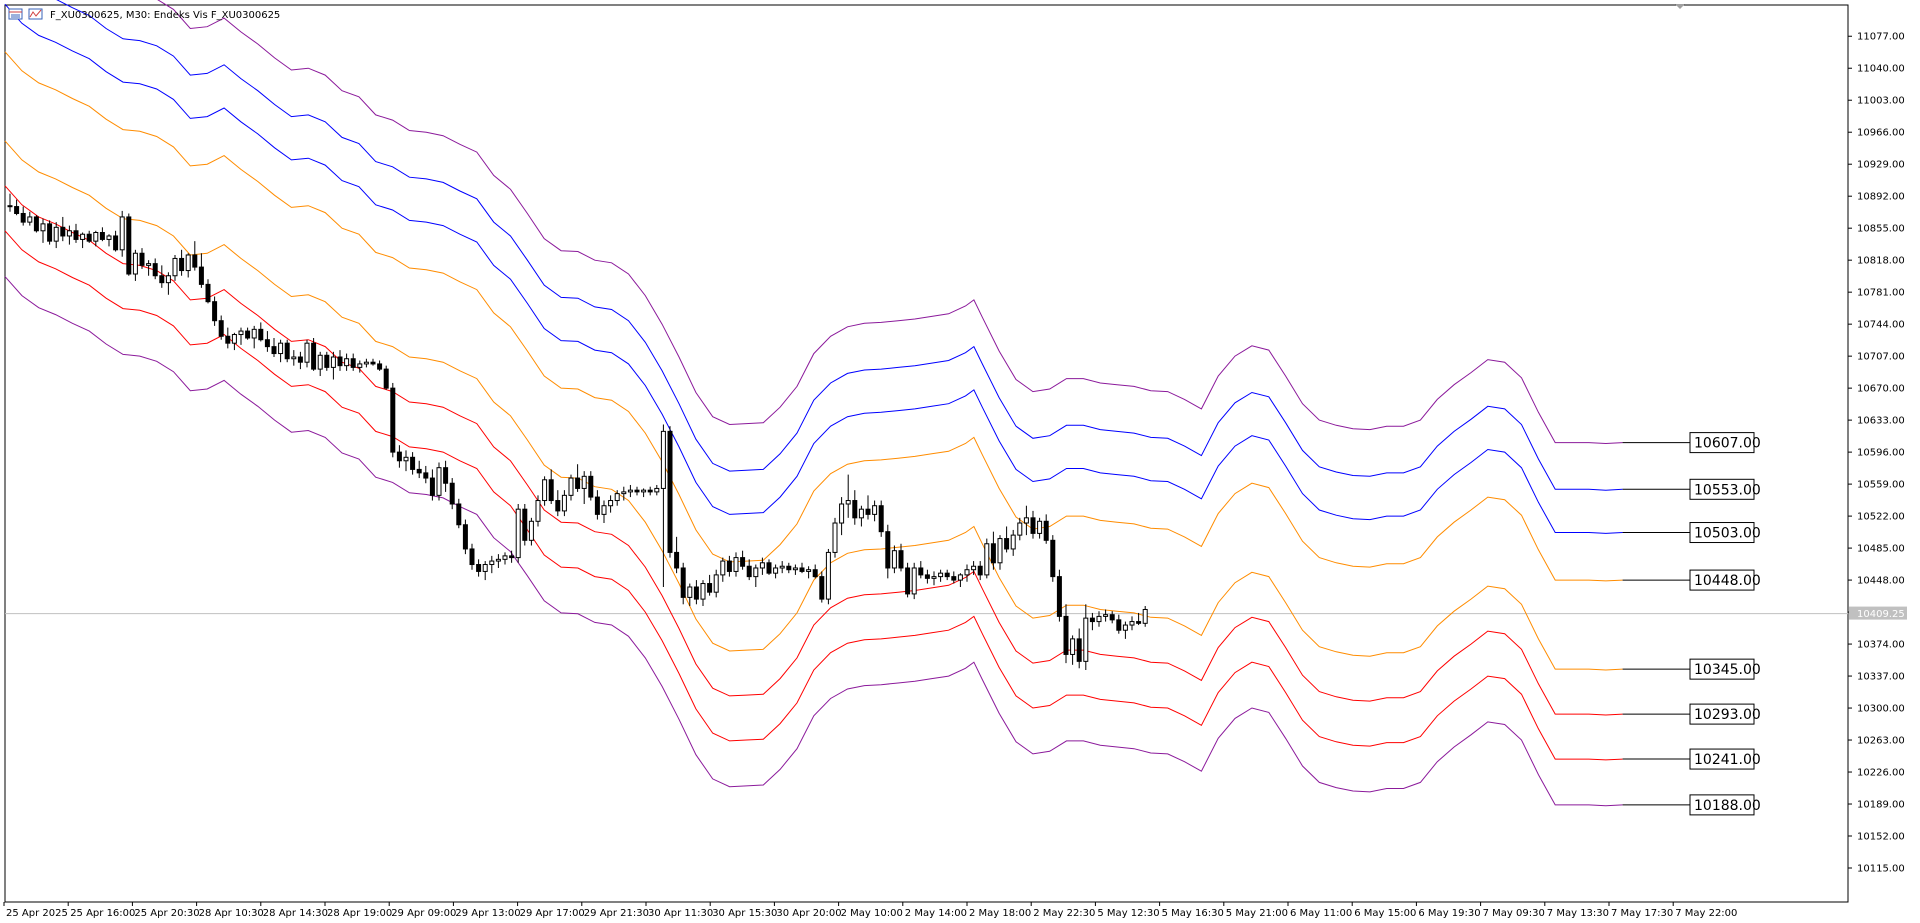 The width and height of the screenshot is (1920, 923). What do you see at coordinates (1680, 6) in the screenshot?
I see `collapse-arrow-icon` at bounding box center [1680, 6].